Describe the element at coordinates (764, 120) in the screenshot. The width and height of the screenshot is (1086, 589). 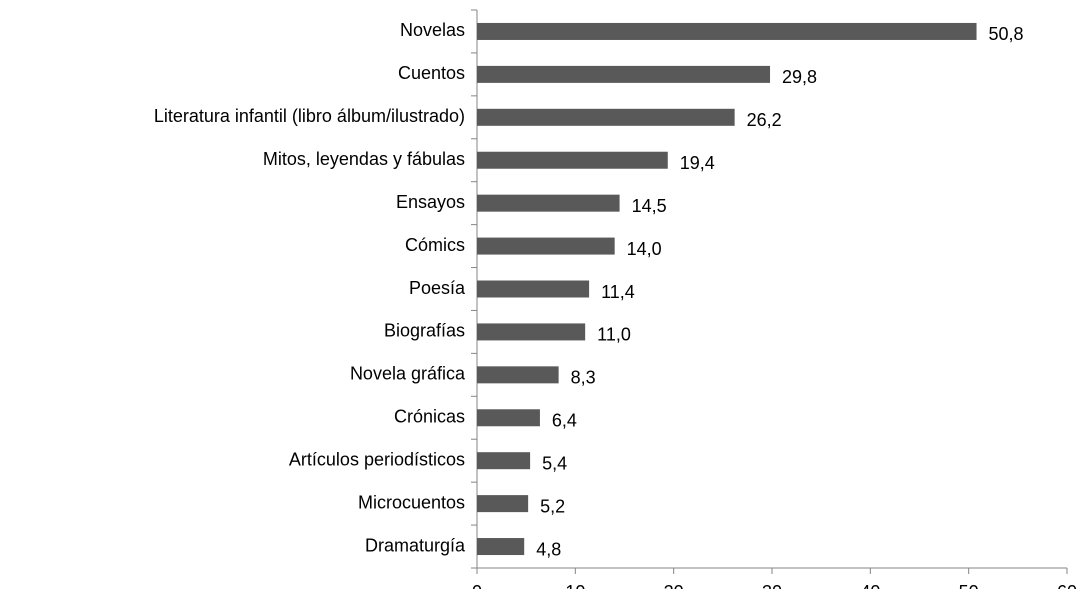
I see `value-label: 26,2` at that location.